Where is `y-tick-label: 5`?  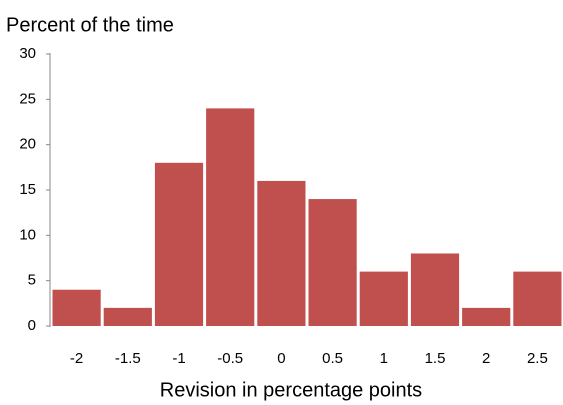
y-tick-label: 5 is located at coordinates (32, 280).